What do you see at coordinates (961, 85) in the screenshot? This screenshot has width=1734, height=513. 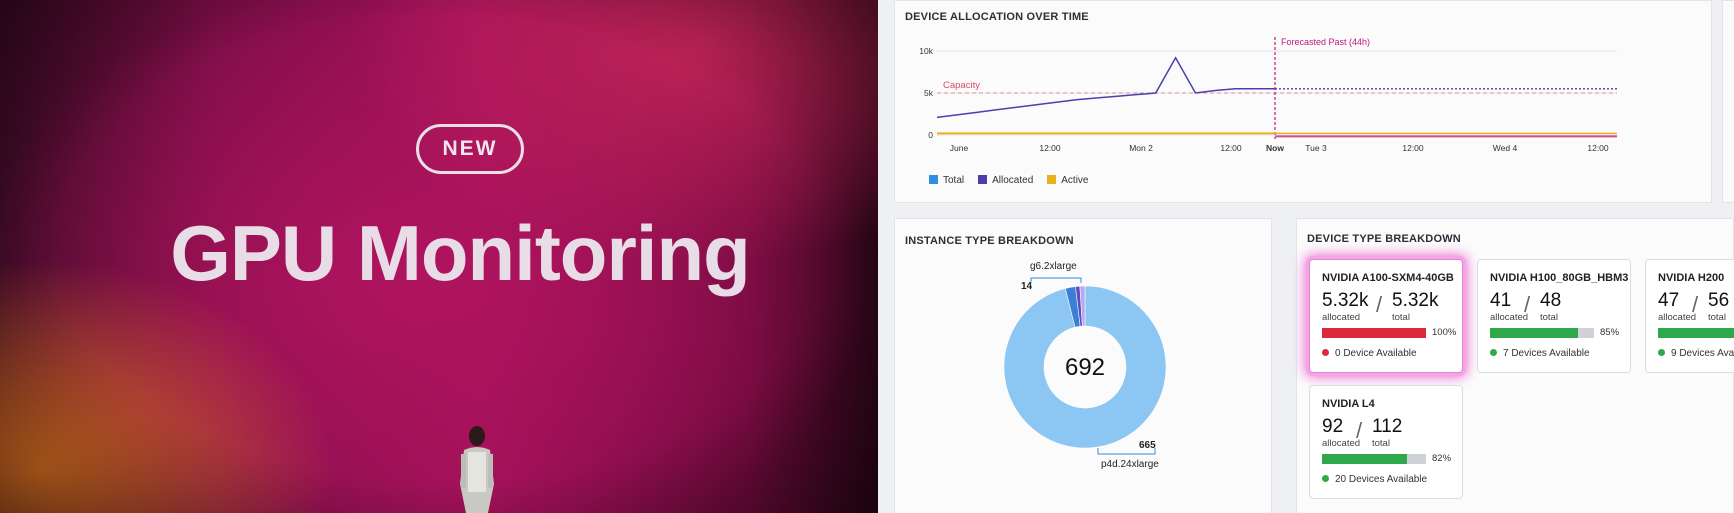 I see `capacity-label: Capacity` at bounding box center [961, 85].